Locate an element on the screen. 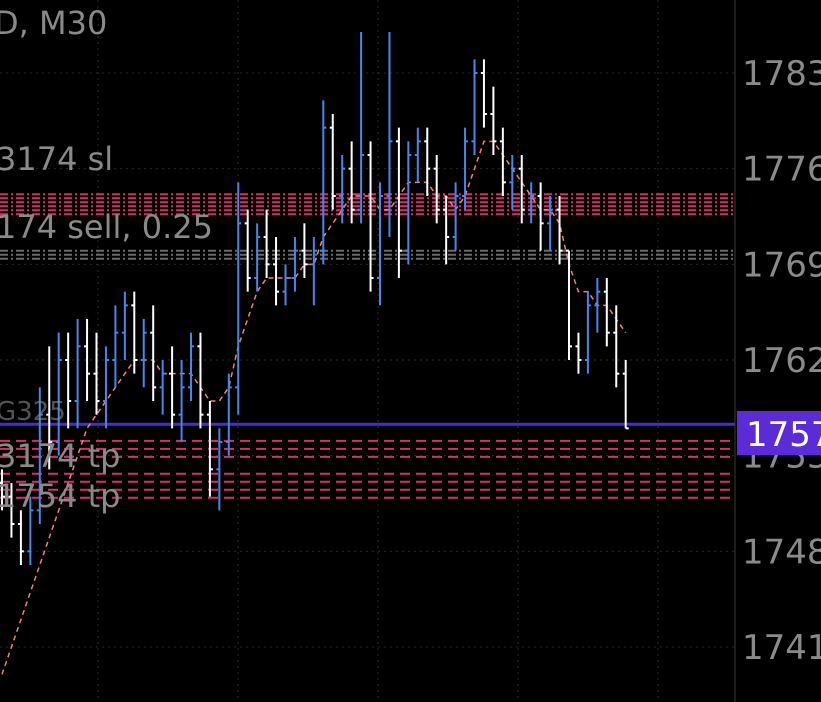 The image size is (821, 702). symbol-timeframe-label: D, M30 is located at coordinates (53, 23).